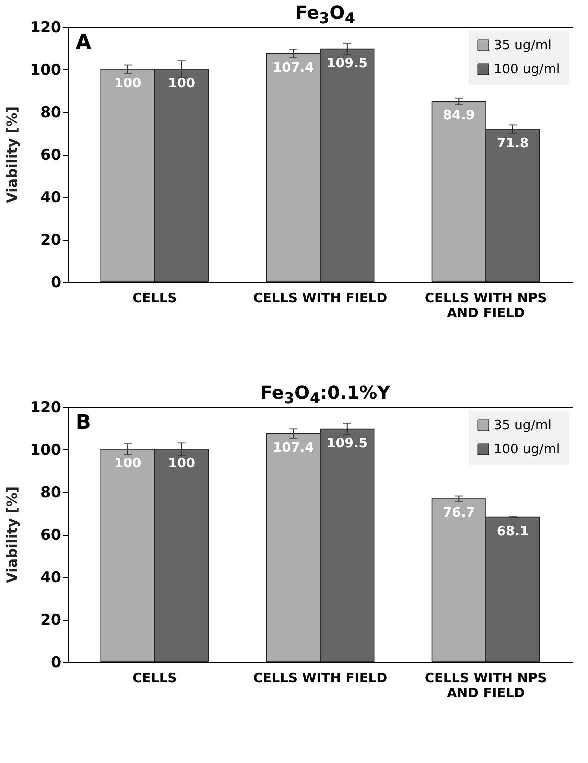 Image resolution: width=588 pixels, height=763 pixels. What do you see at coordinates (84, 422) in the screenshot?
I see `annotation: B` at bounding box center [84, 422].